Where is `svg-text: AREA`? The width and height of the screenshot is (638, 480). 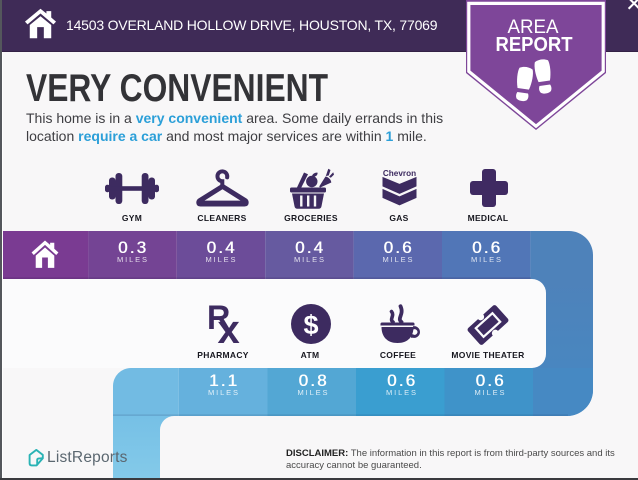
svg-text: AREA is located at coordinates (533, 27).